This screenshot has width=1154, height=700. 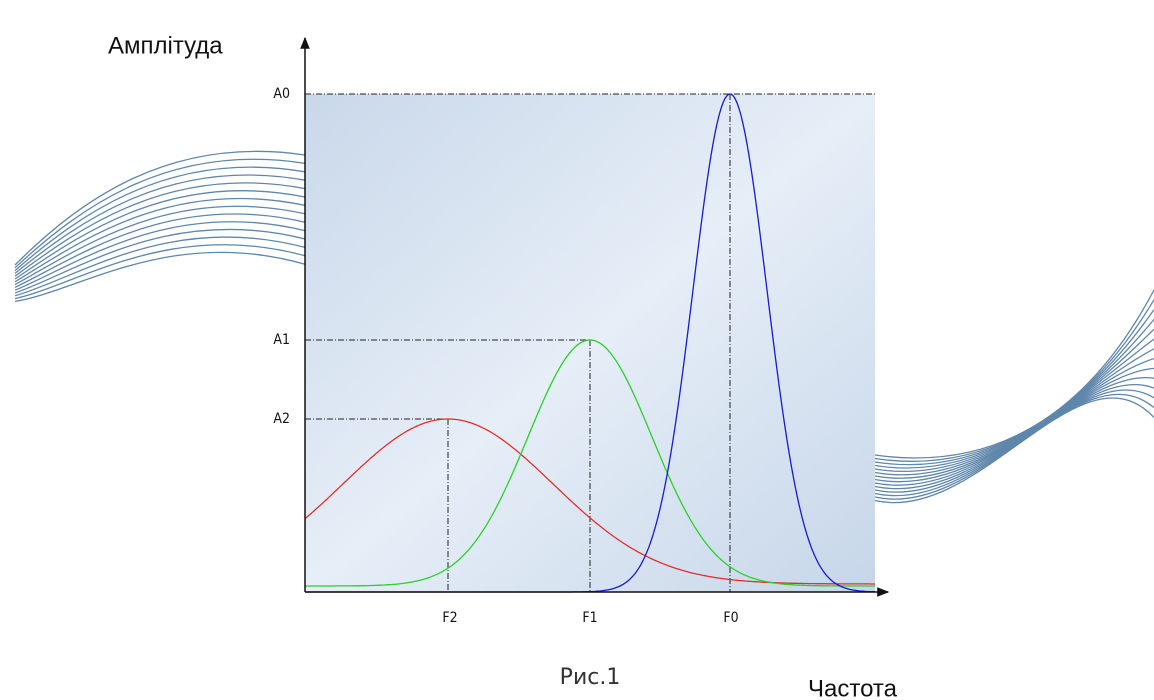 What do you see at coordinates (730, 618) in the screenshot?
I see `frequency-label: F0` at bounding box center [730, 618].